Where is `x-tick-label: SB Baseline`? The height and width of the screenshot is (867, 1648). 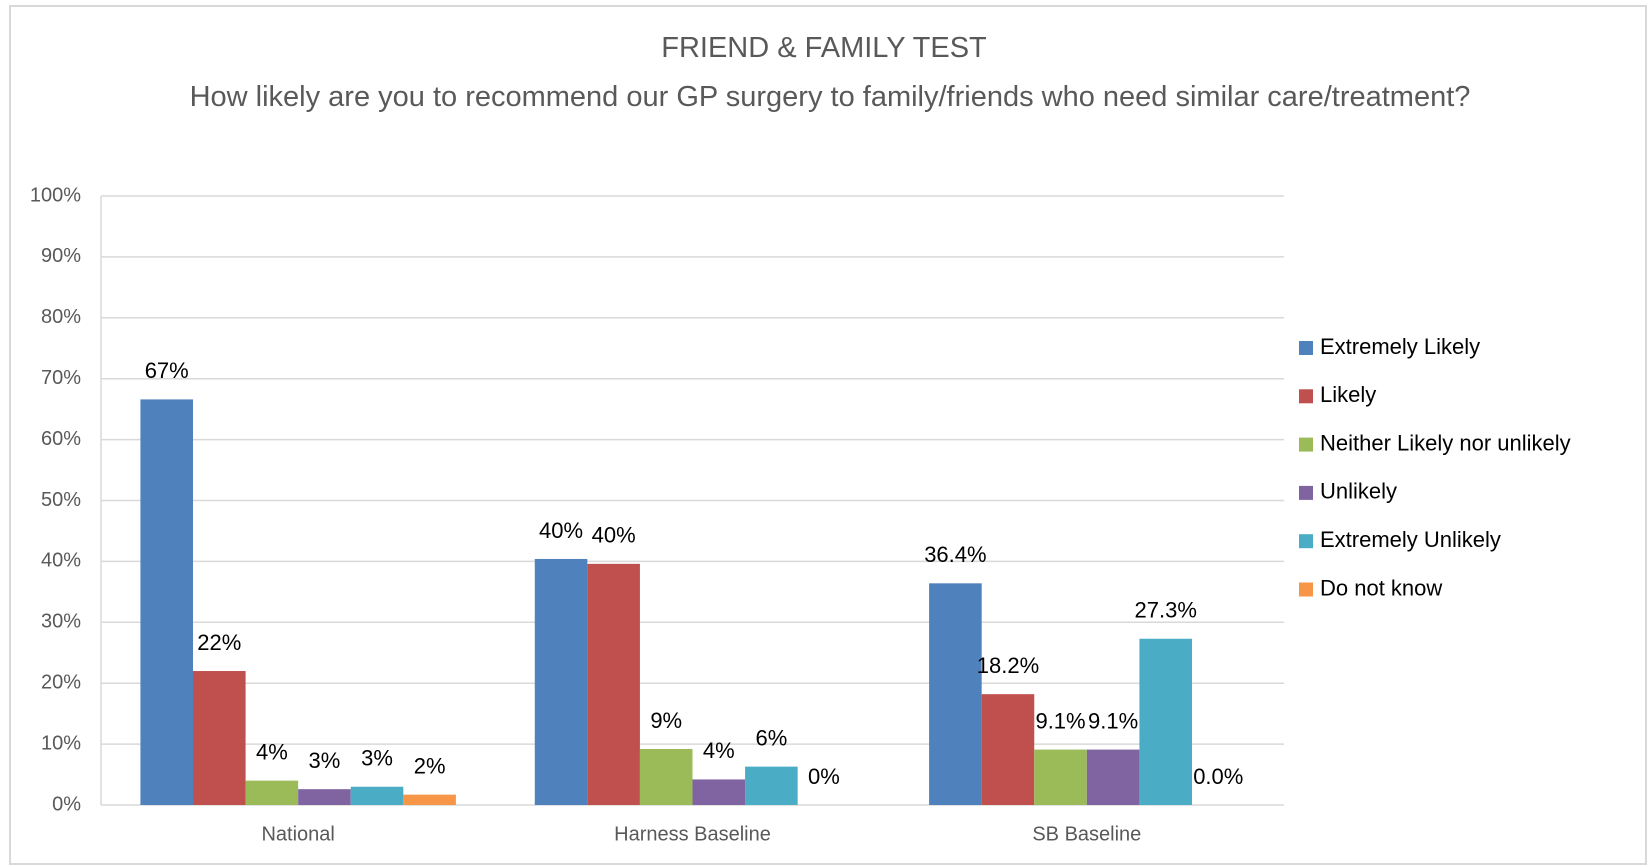
x-tick-label: SB Baseline is located at coordinates (1086, 834).